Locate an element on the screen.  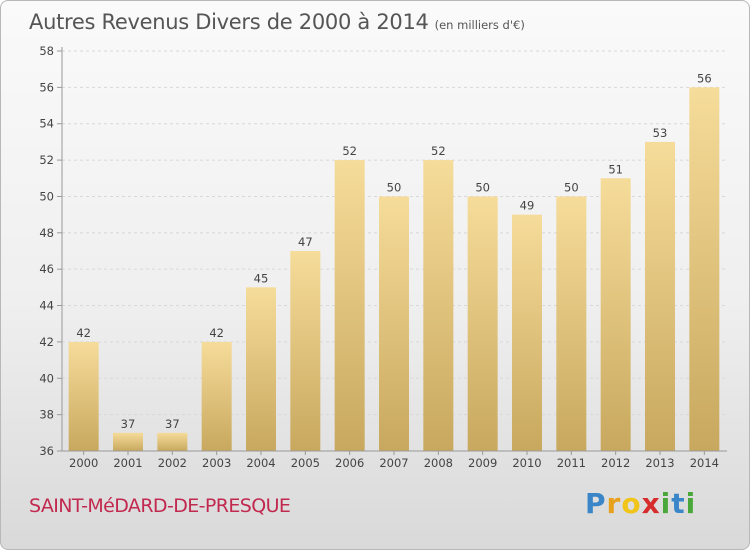
proxiti-logo: Proxiti is located at coordinates (640, 505).